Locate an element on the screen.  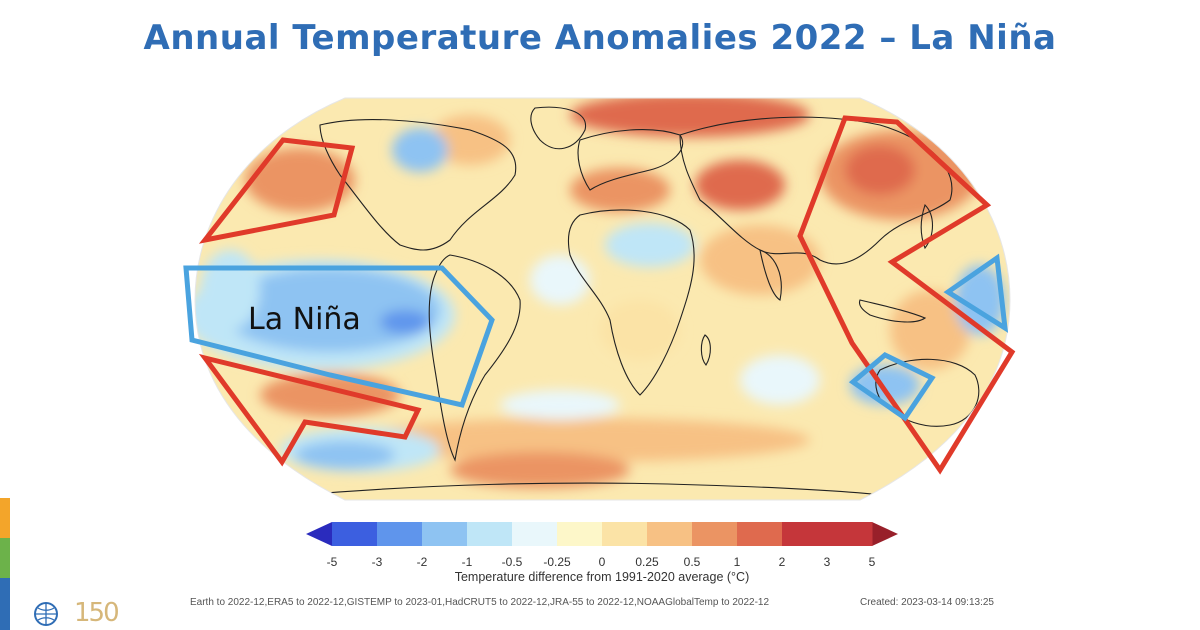
colorbar-arrow-high is located at coordinates (885, 534).